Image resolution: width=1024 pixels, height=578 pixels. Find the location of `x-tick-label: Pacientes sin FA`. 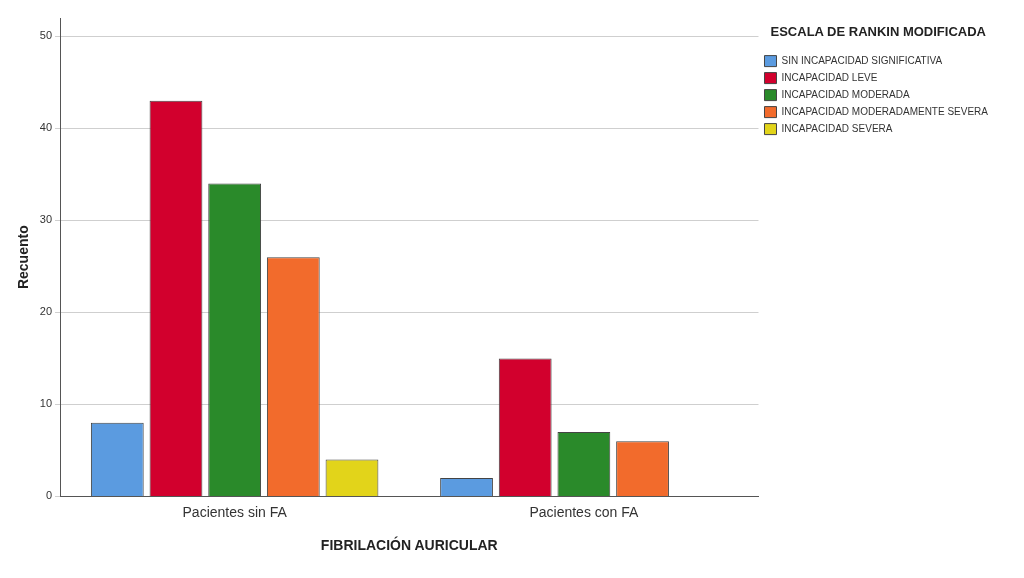

x-tick-label: Pacientes sin FA is located at coordinates (235, 511).